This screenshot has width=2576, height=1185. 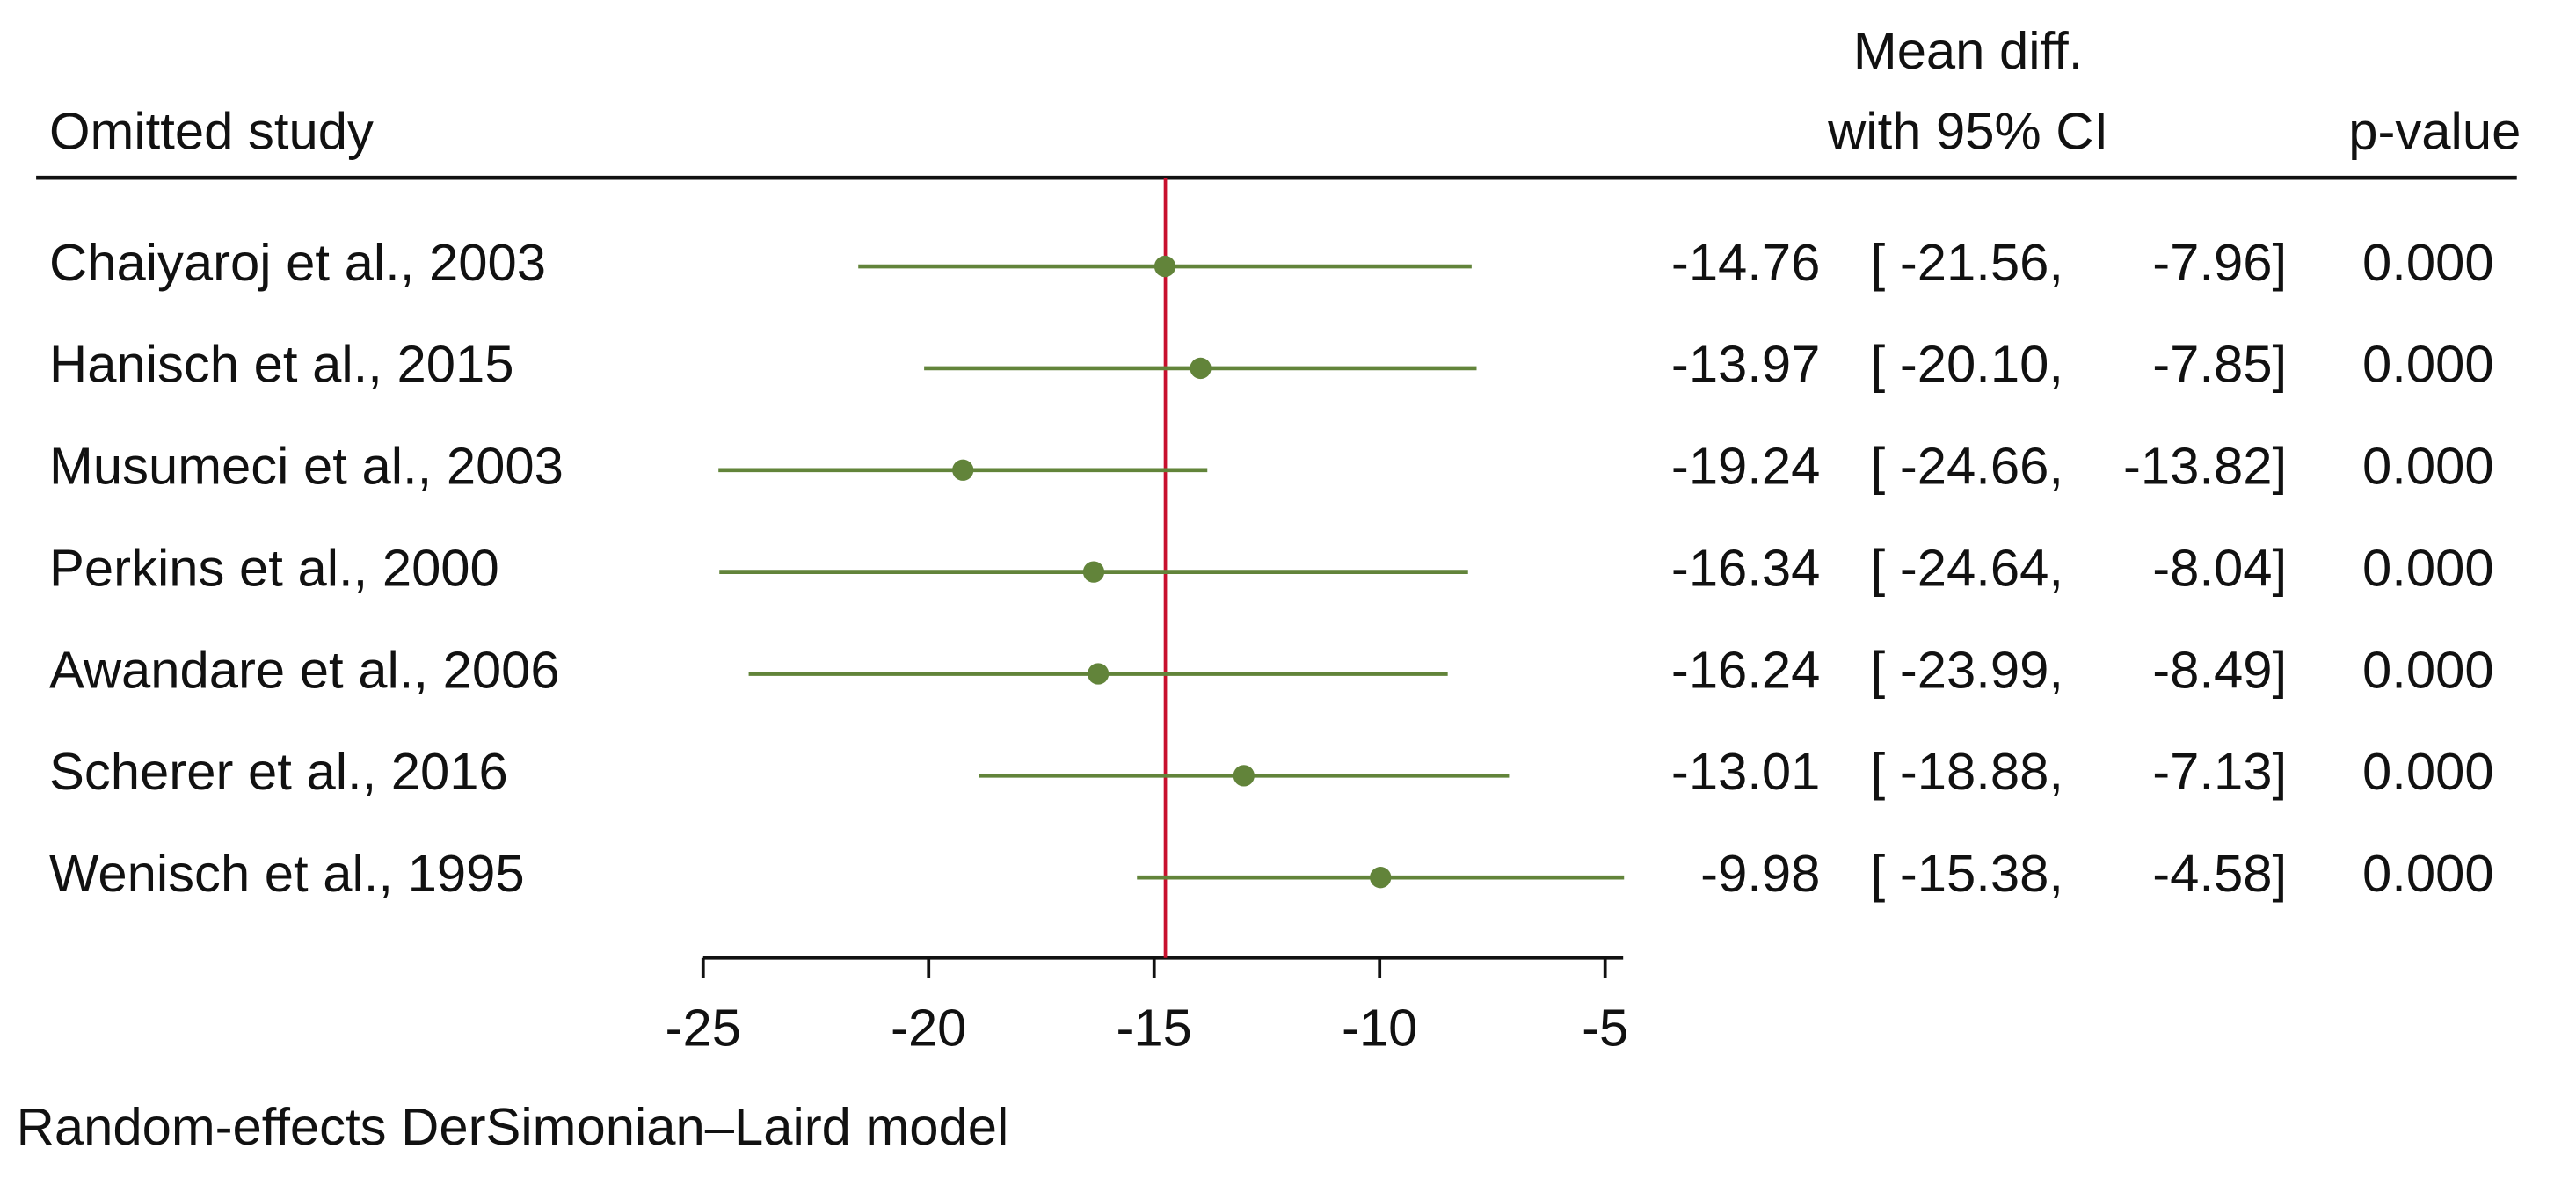 I want to click on ci-lower-label: [ -21.56,, so click(x=1967, y=262).